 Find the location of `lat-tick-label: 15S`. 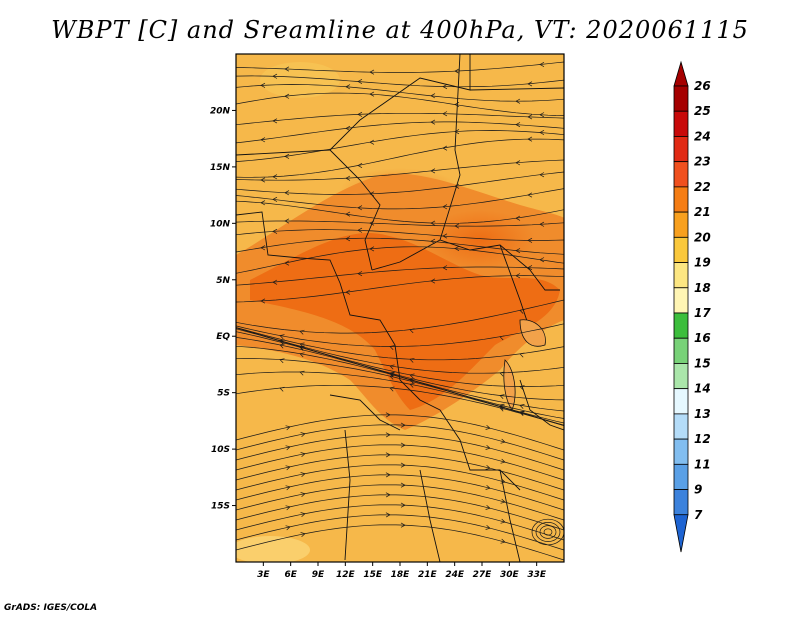

lat-tick-label: 15S is located at coordinates (220, 507).